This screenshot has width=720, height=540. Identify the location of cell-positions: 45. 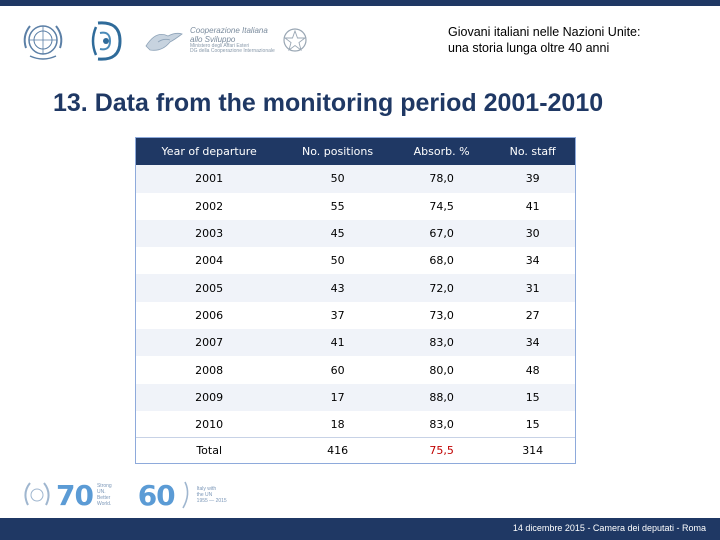
(337, 234).